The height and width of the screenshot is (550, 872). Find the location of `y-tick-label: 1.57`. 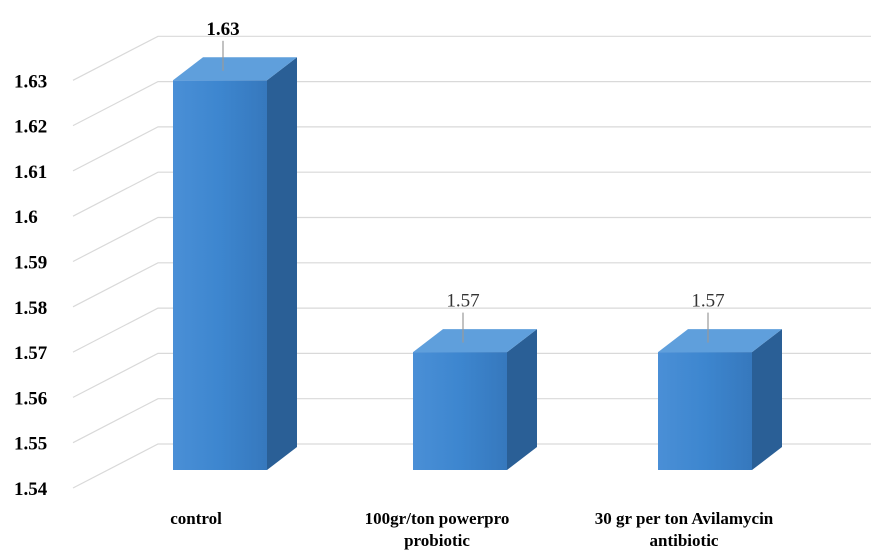

y-tick-label: 1.57 is located at coordinates (31, 353).